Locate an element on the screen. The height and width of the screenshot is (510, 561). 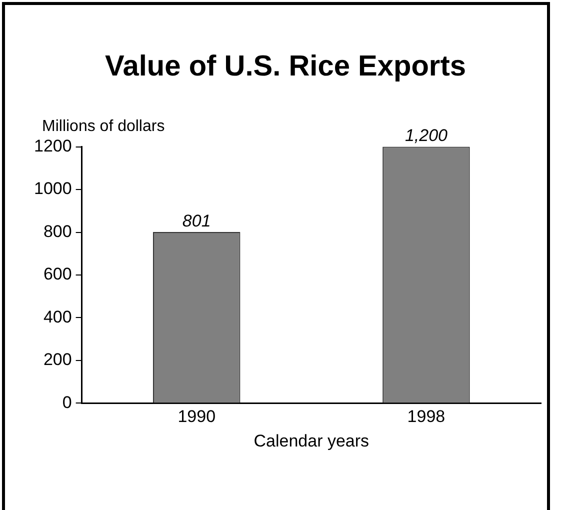
y-tick-label: 1200 is located at coordinates (53, 146).